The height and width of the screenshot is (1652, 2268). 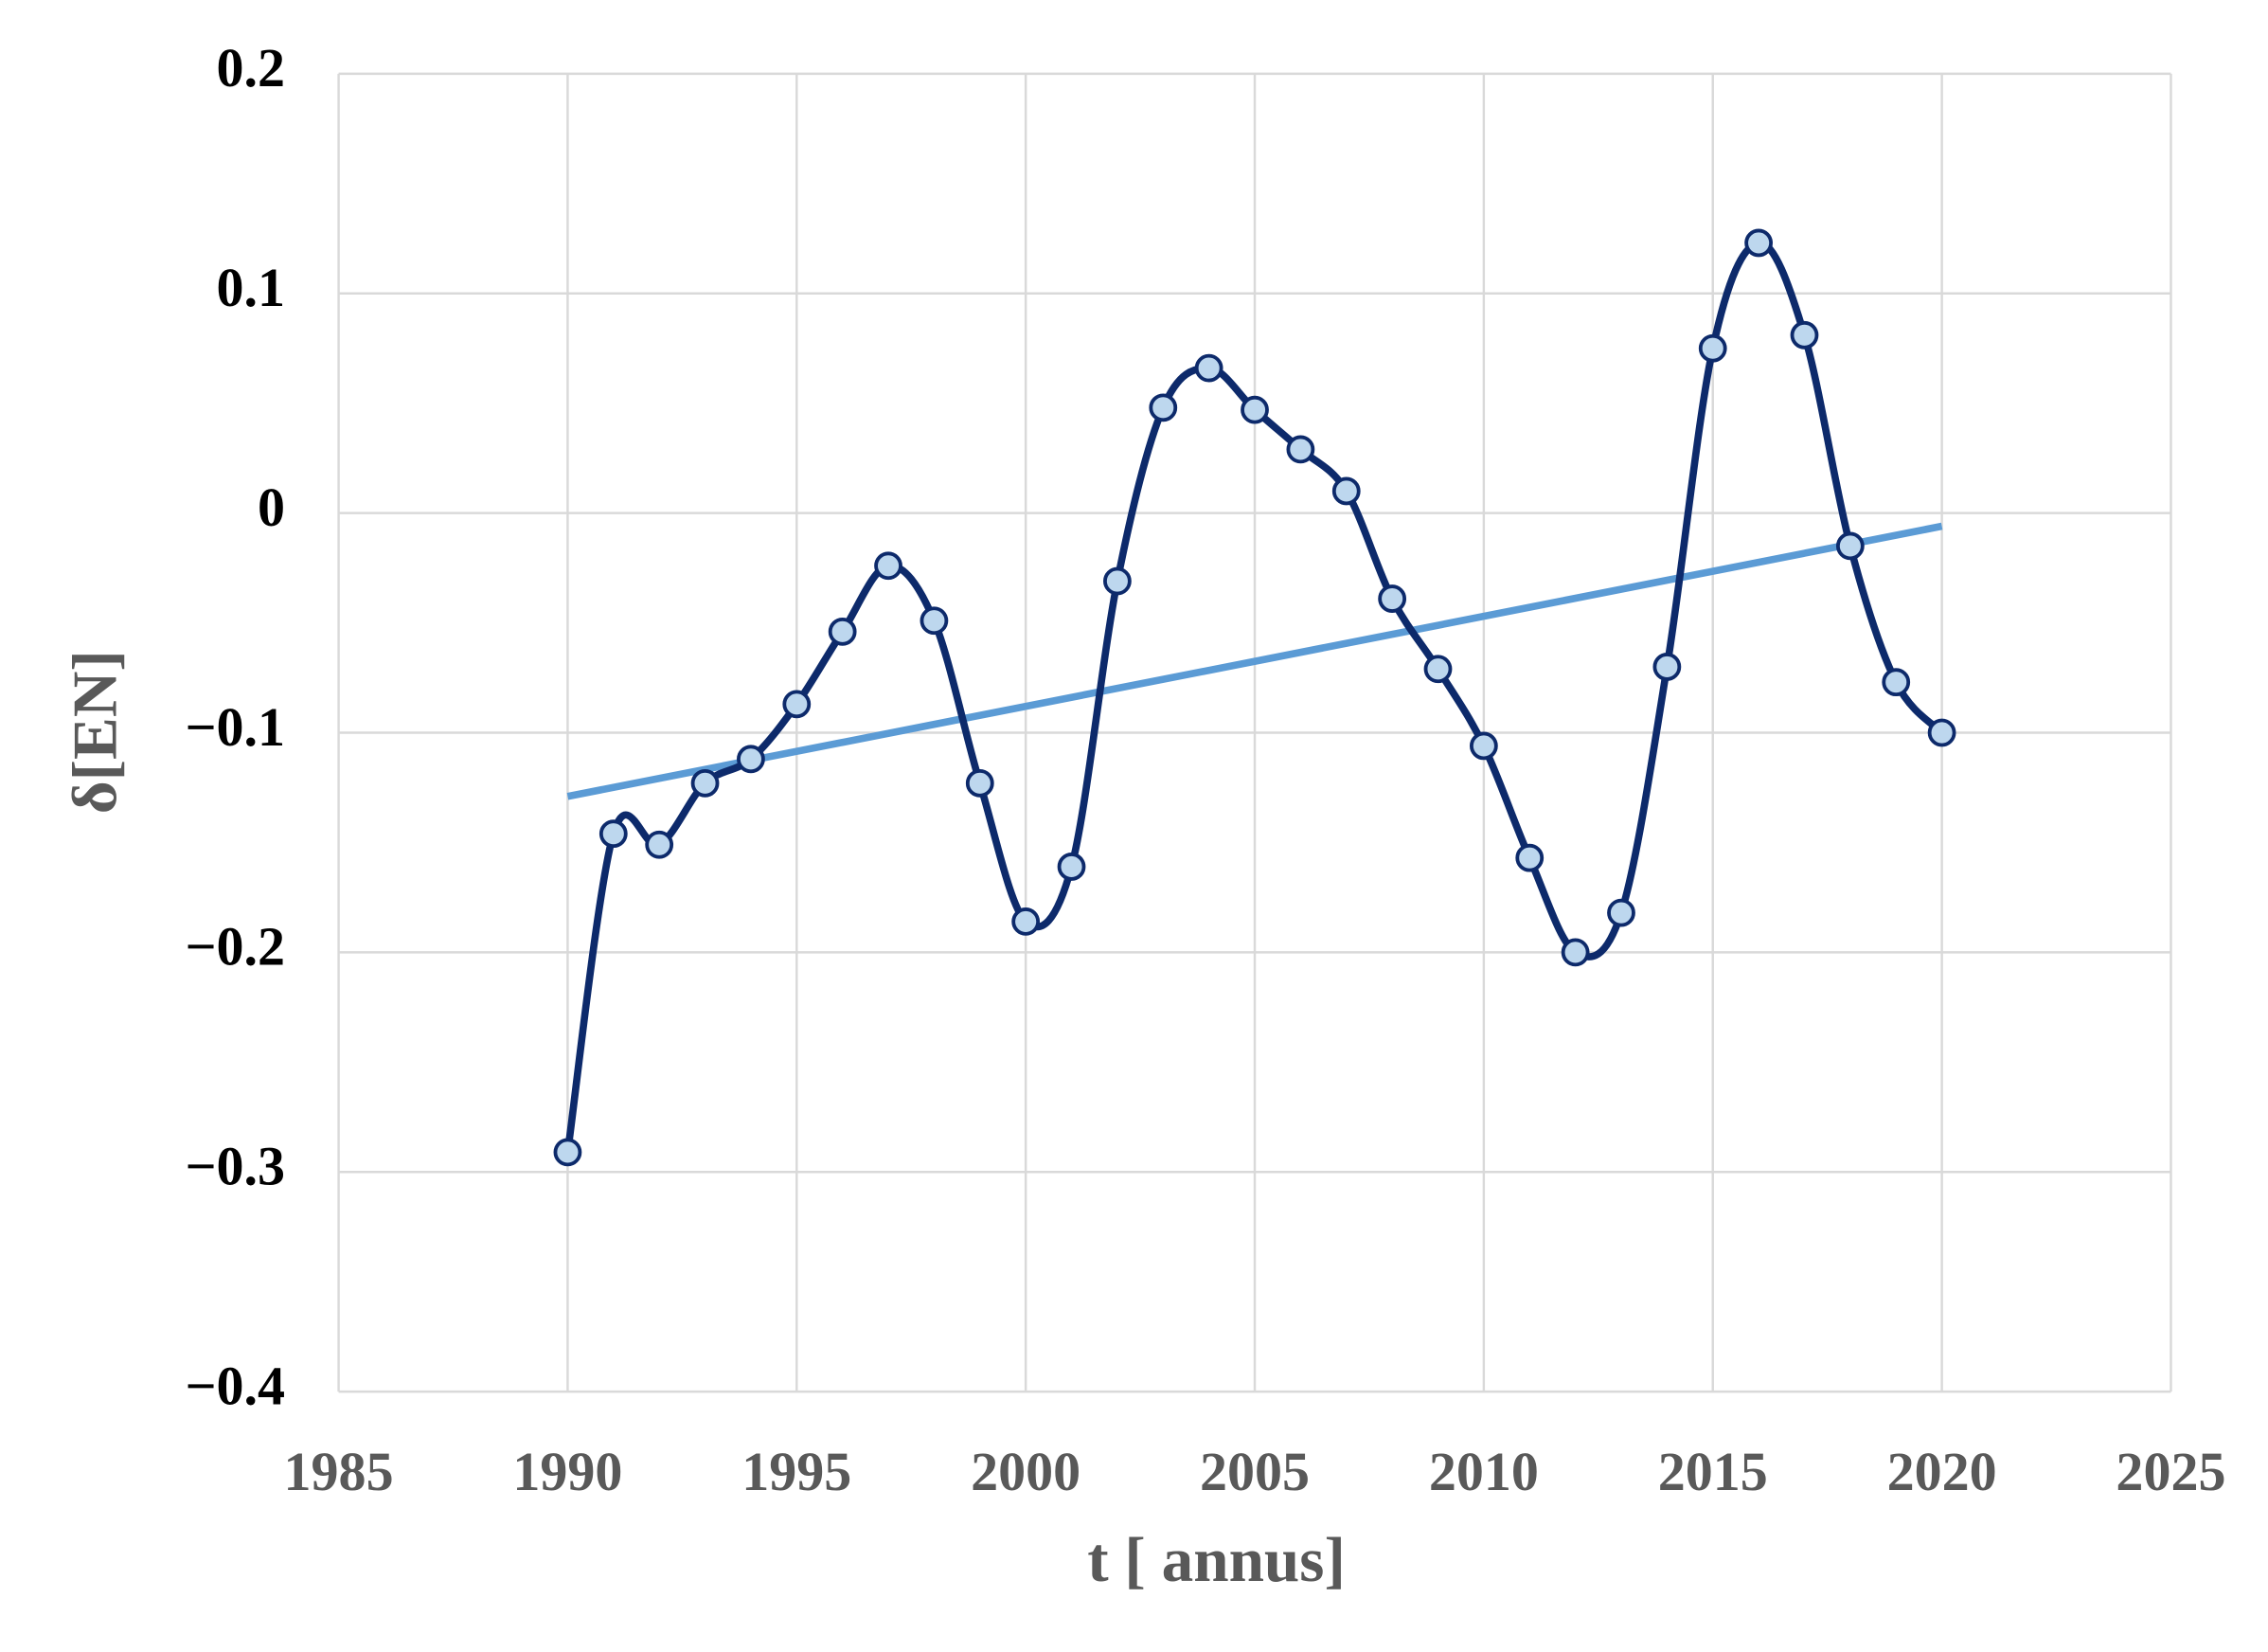 What do you see at coordinates (251, 68) in the screenshot?
I see `y-tick-label: 0.2` at bounding box center [251, 68].